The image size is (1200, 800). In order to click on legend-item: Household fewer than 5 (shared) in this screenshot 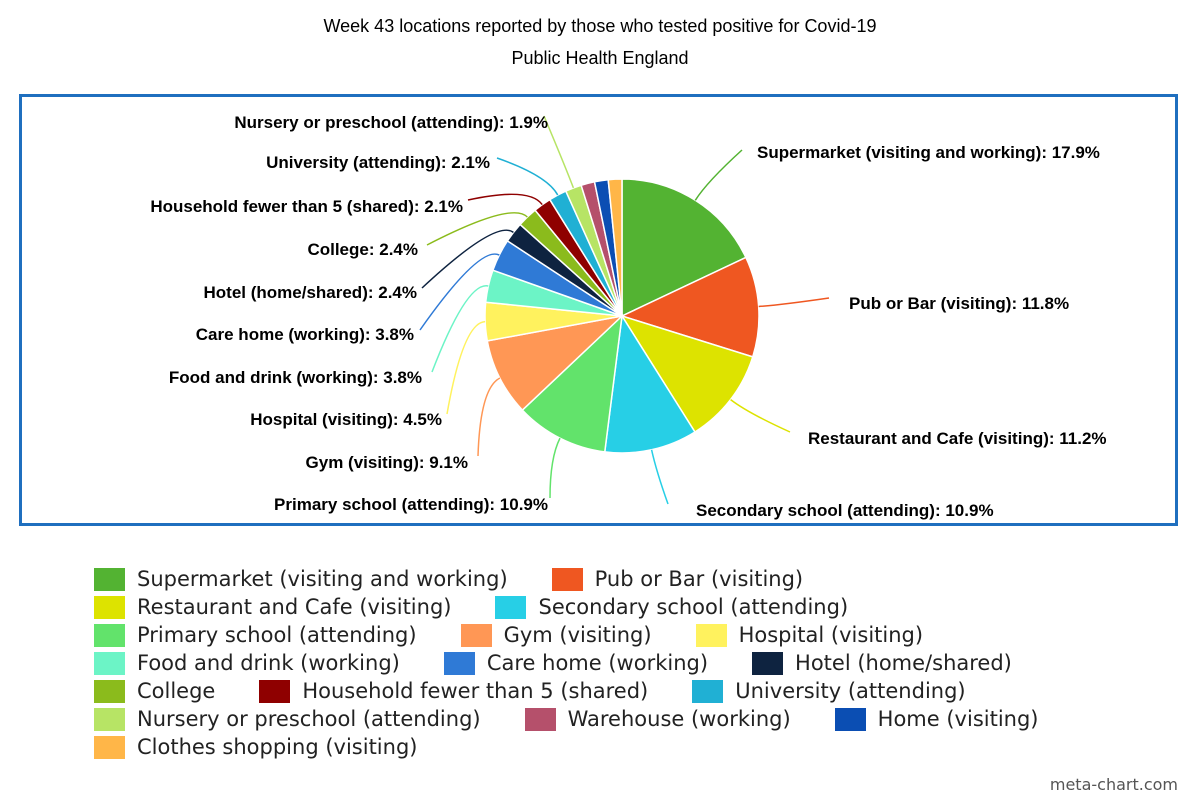, I will do `click(453, 691)`.